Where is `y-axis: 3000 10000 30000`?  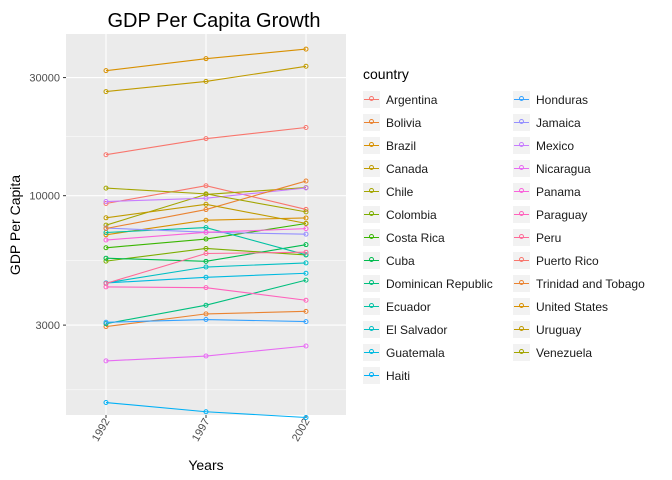
y-axis: 3000 10000 30000 is located at coordinates (47, 202).